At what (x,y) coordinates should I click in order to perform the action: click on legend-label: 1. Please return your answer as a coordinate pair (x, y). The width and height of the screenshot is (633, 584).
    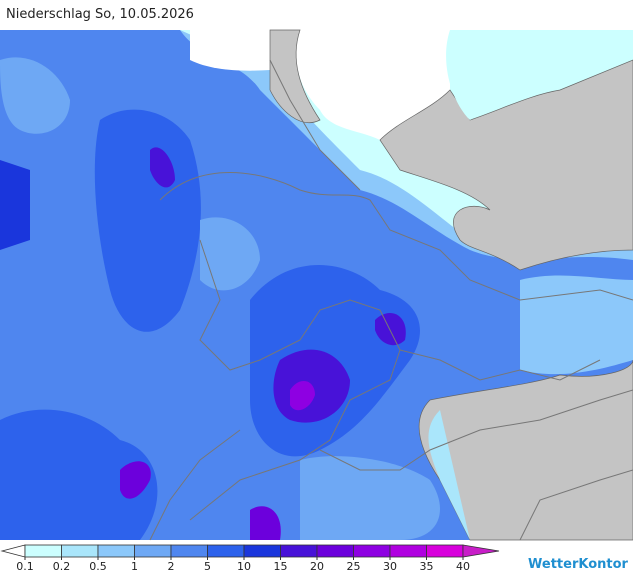
    Looking at the image, I should click on (134, 566).